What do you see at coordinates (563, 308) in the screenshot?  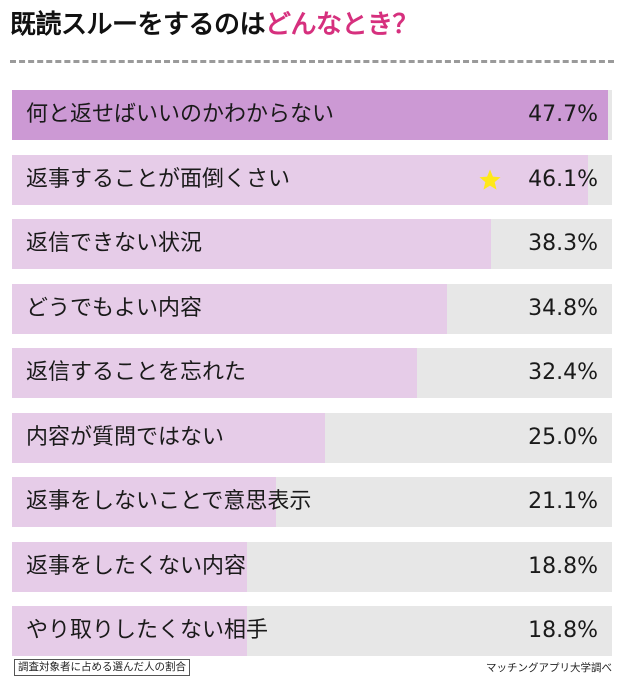 I see `value-label: 34.8%` at bounding box center [563, 308].